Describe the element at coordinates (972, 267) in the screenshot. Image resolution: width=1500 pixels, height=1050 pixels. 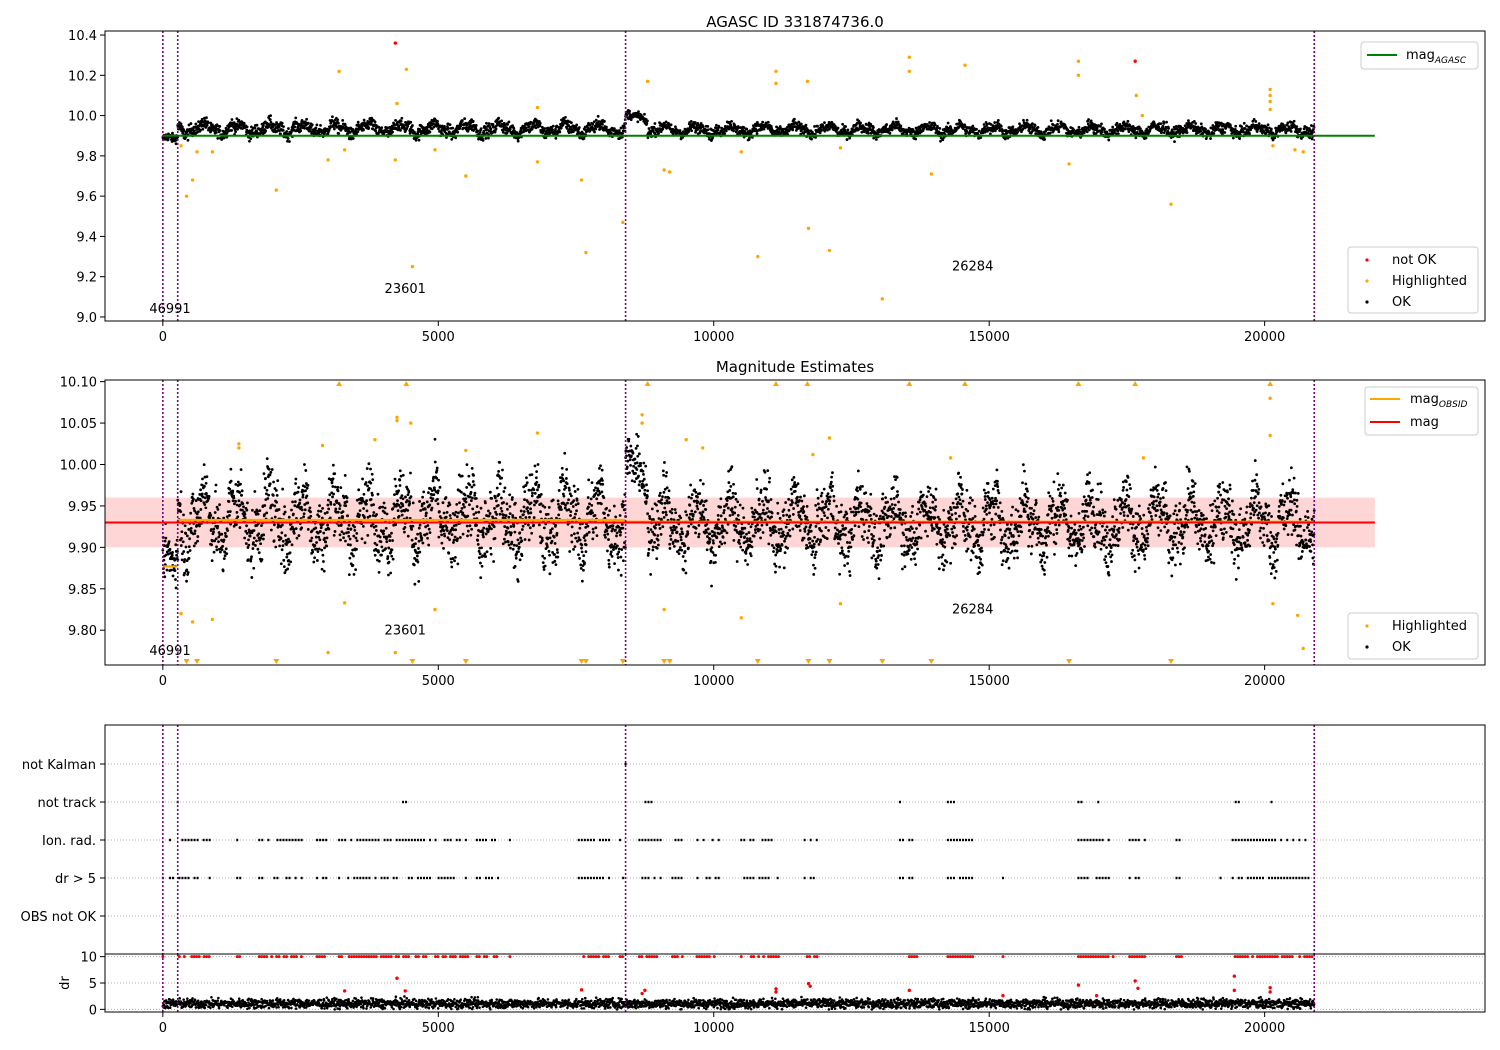
I see `obsid-label: 26284` at that location.